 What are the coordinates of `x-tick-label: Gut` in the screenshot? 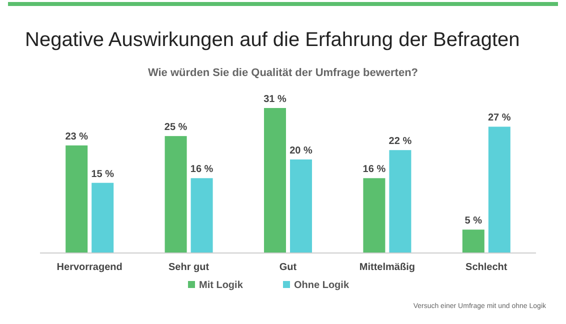 It's located at (288, 267).